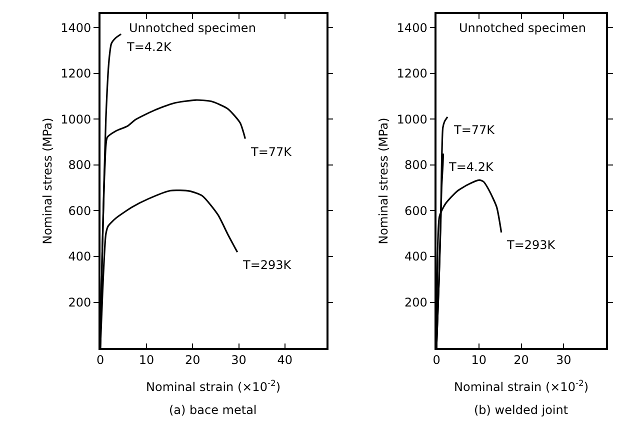  I want to click on x-tick-label: 40, so click(285, 360).